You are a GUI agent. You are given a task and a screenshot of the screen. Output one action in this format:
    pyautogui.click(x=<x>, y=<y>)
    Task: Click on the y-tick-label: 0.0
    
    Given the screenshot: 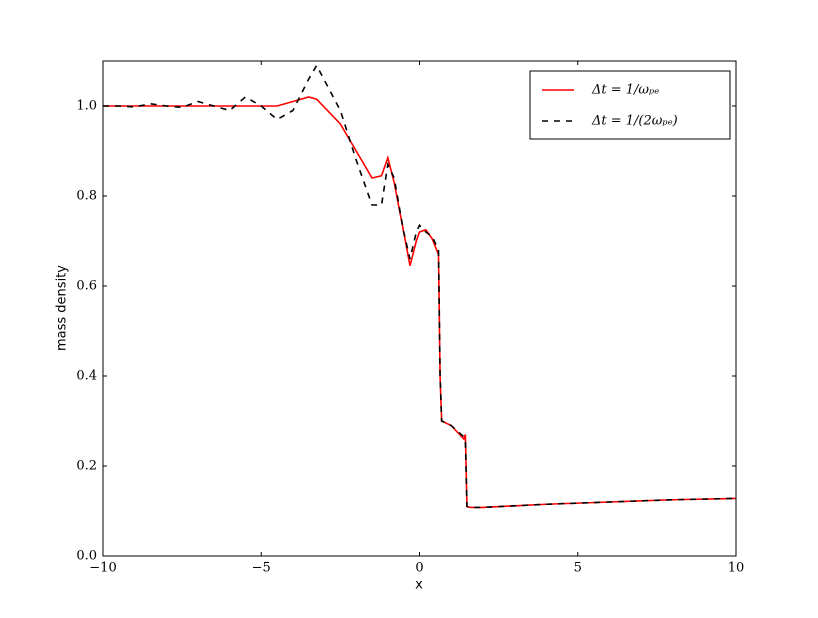 What is the action you would take?
    pyautogui.click(x=86, y=556)
    